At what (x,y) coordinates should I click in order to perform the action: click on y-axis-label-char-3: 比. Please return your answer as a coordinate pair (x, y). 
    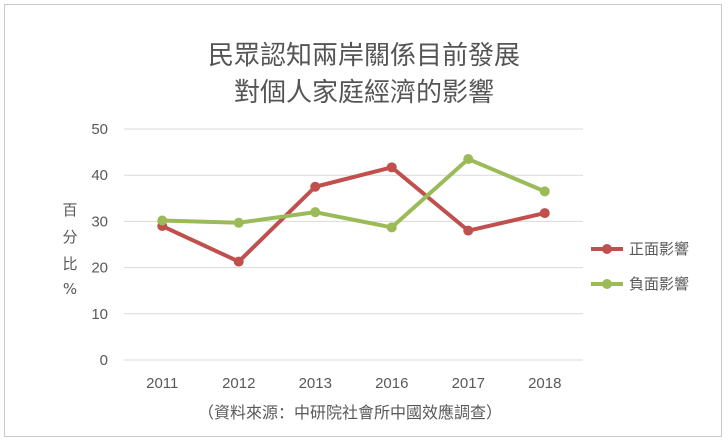
    Looking at the image, I should click on (69, 264).